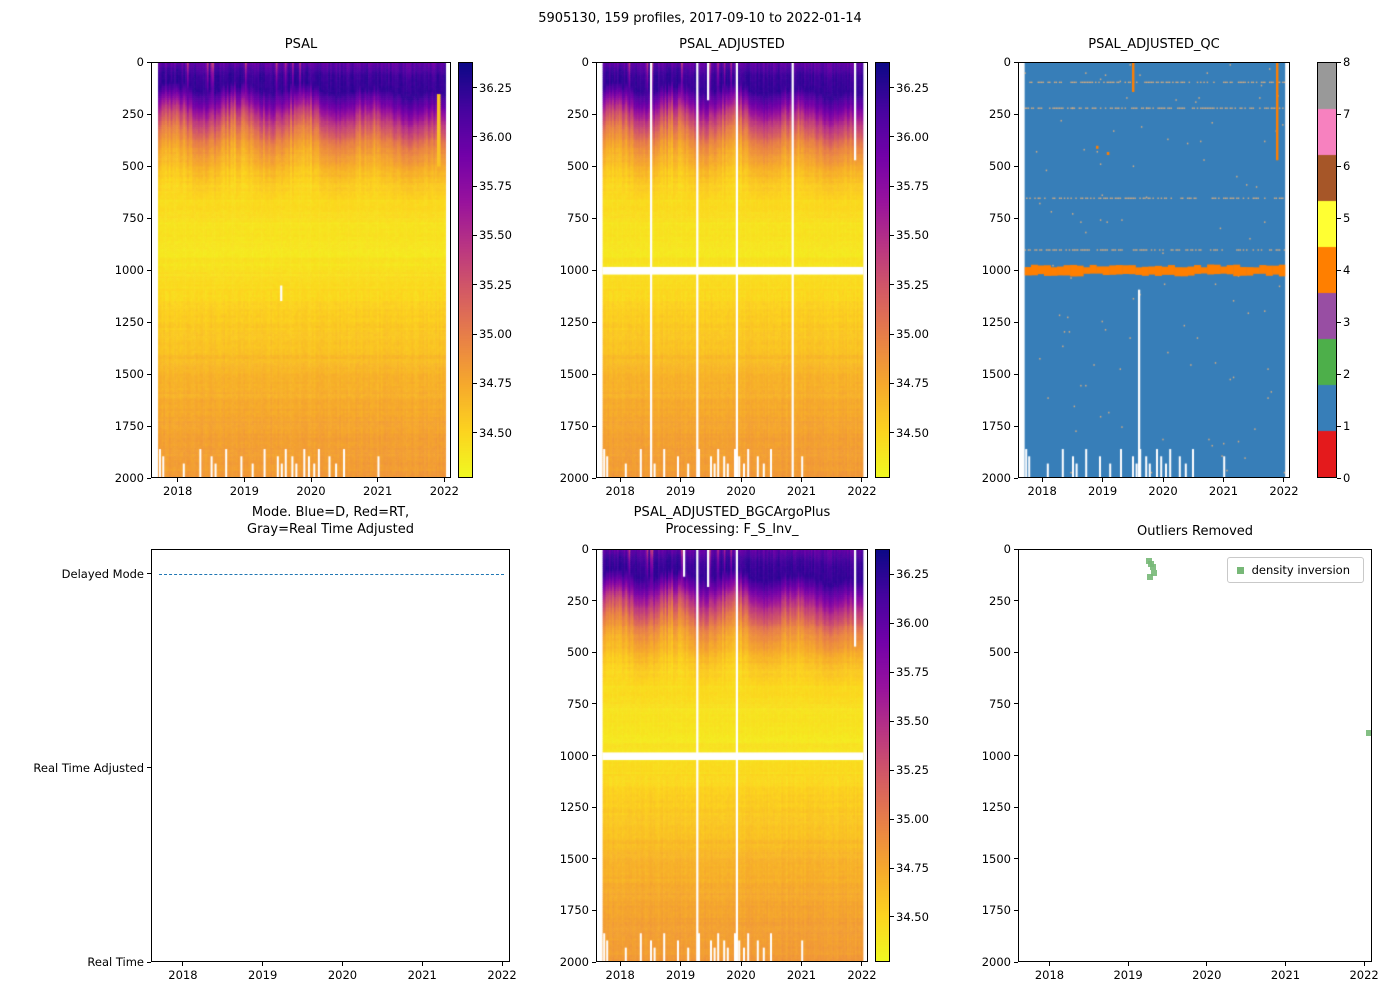  What do you see at coordinates (912, 136) in the screenshot?
I see `colorbar-tick-label: 36.00` at bounding box center [912, 136].